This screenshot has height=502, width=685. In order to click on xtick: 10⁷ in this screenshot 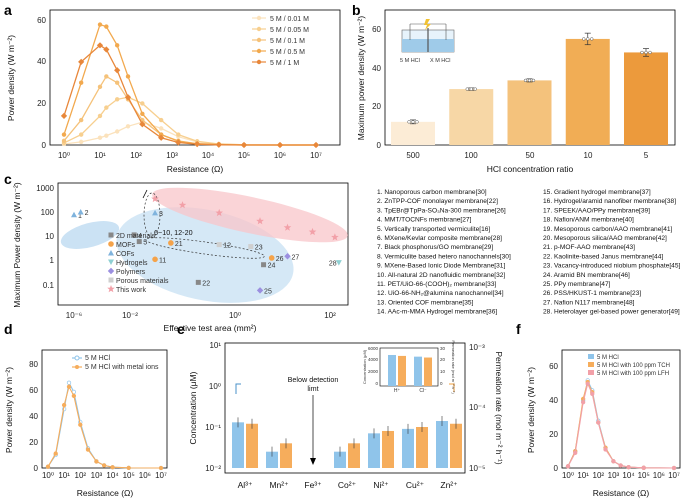, I will do `click(161, 475)`.